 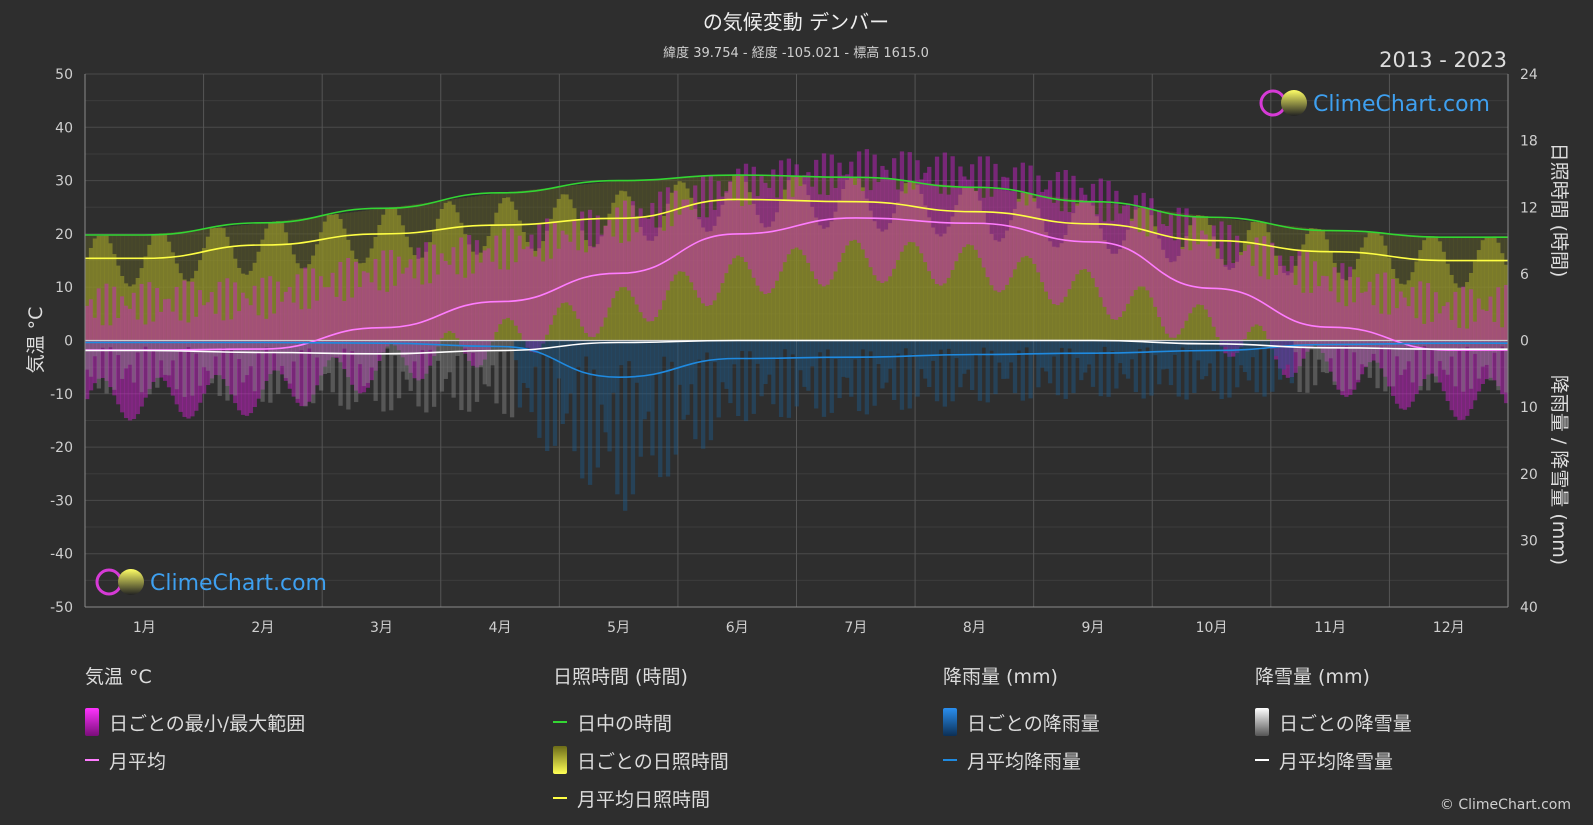 What do you see at coordinates (796, 230) in the screenshot?
I see `sunshine-mean-line` at bounding box center [796, 230].